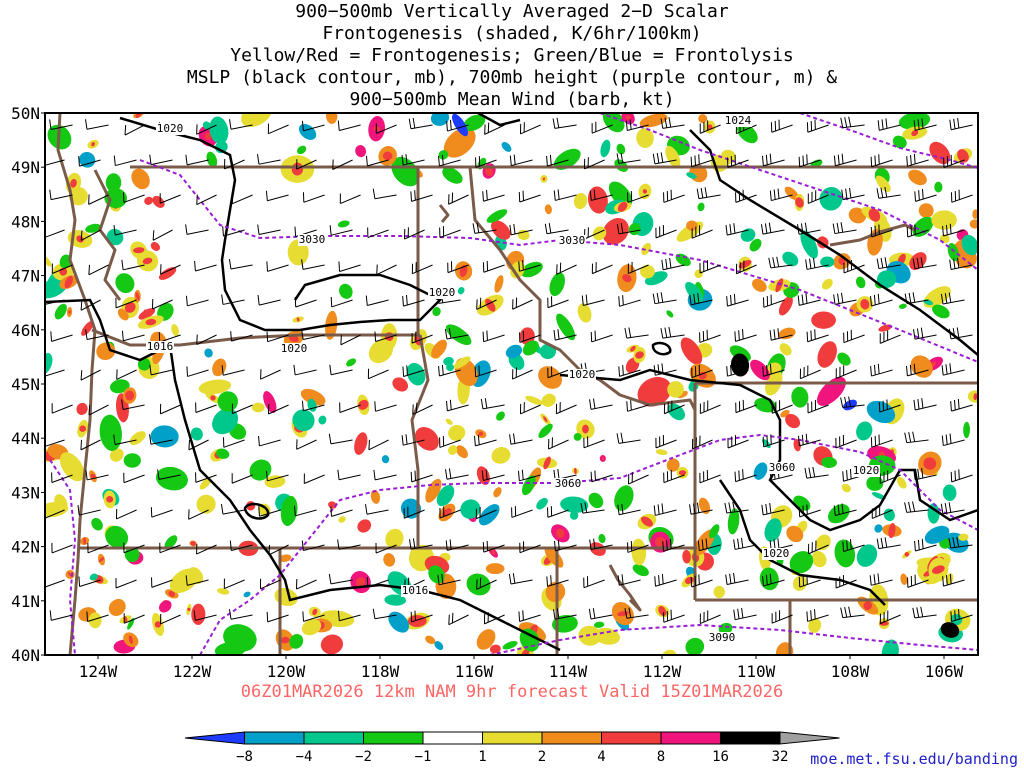  I want to click on colorbar-label: 2, so click(542, 757).